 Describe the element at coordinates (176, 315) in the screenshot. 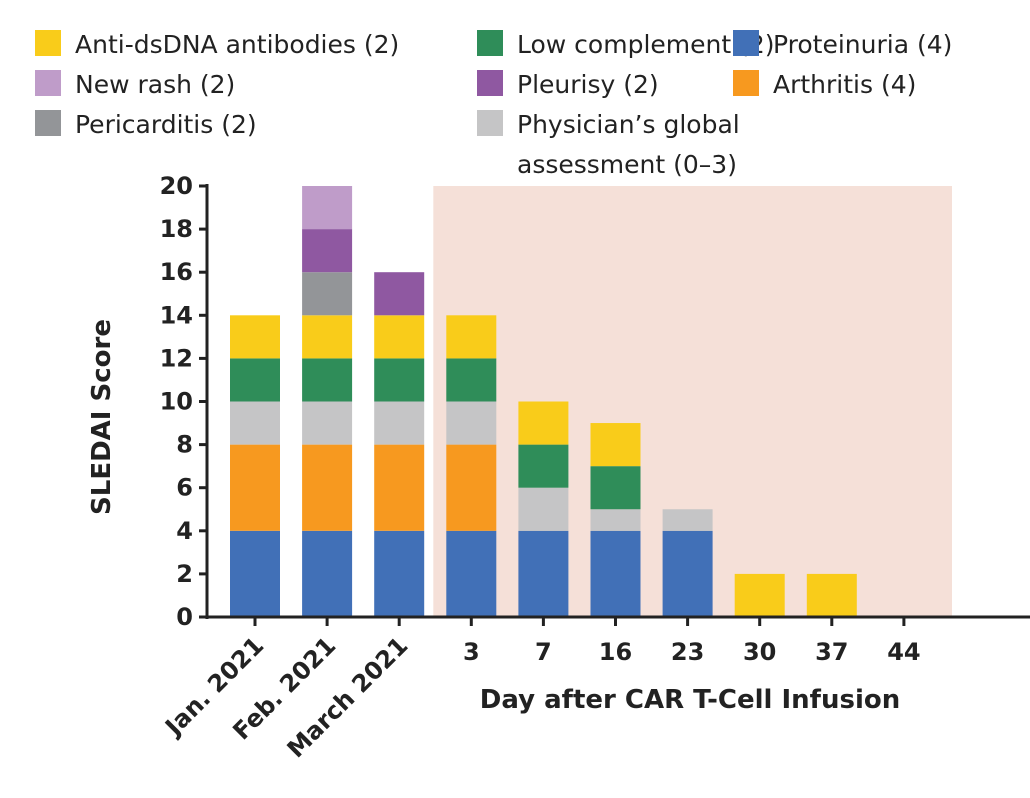

I see `y-tick-label: 14` at that location.